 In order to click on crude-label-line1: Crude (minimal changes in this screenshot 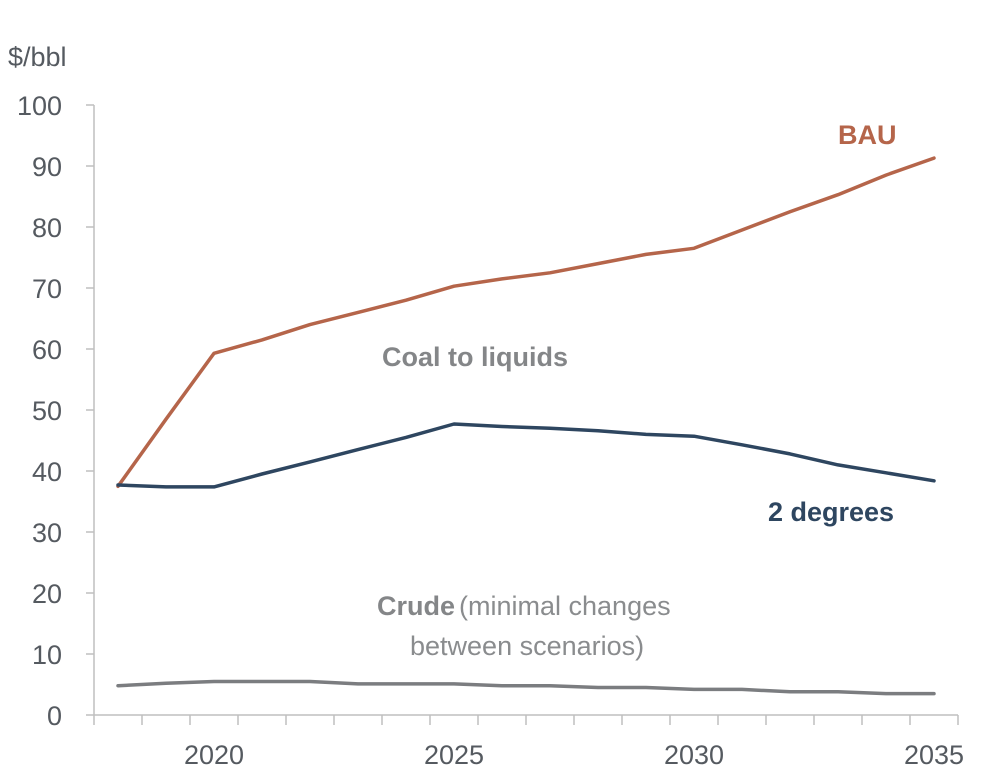, I will do `click(524, 606)`.